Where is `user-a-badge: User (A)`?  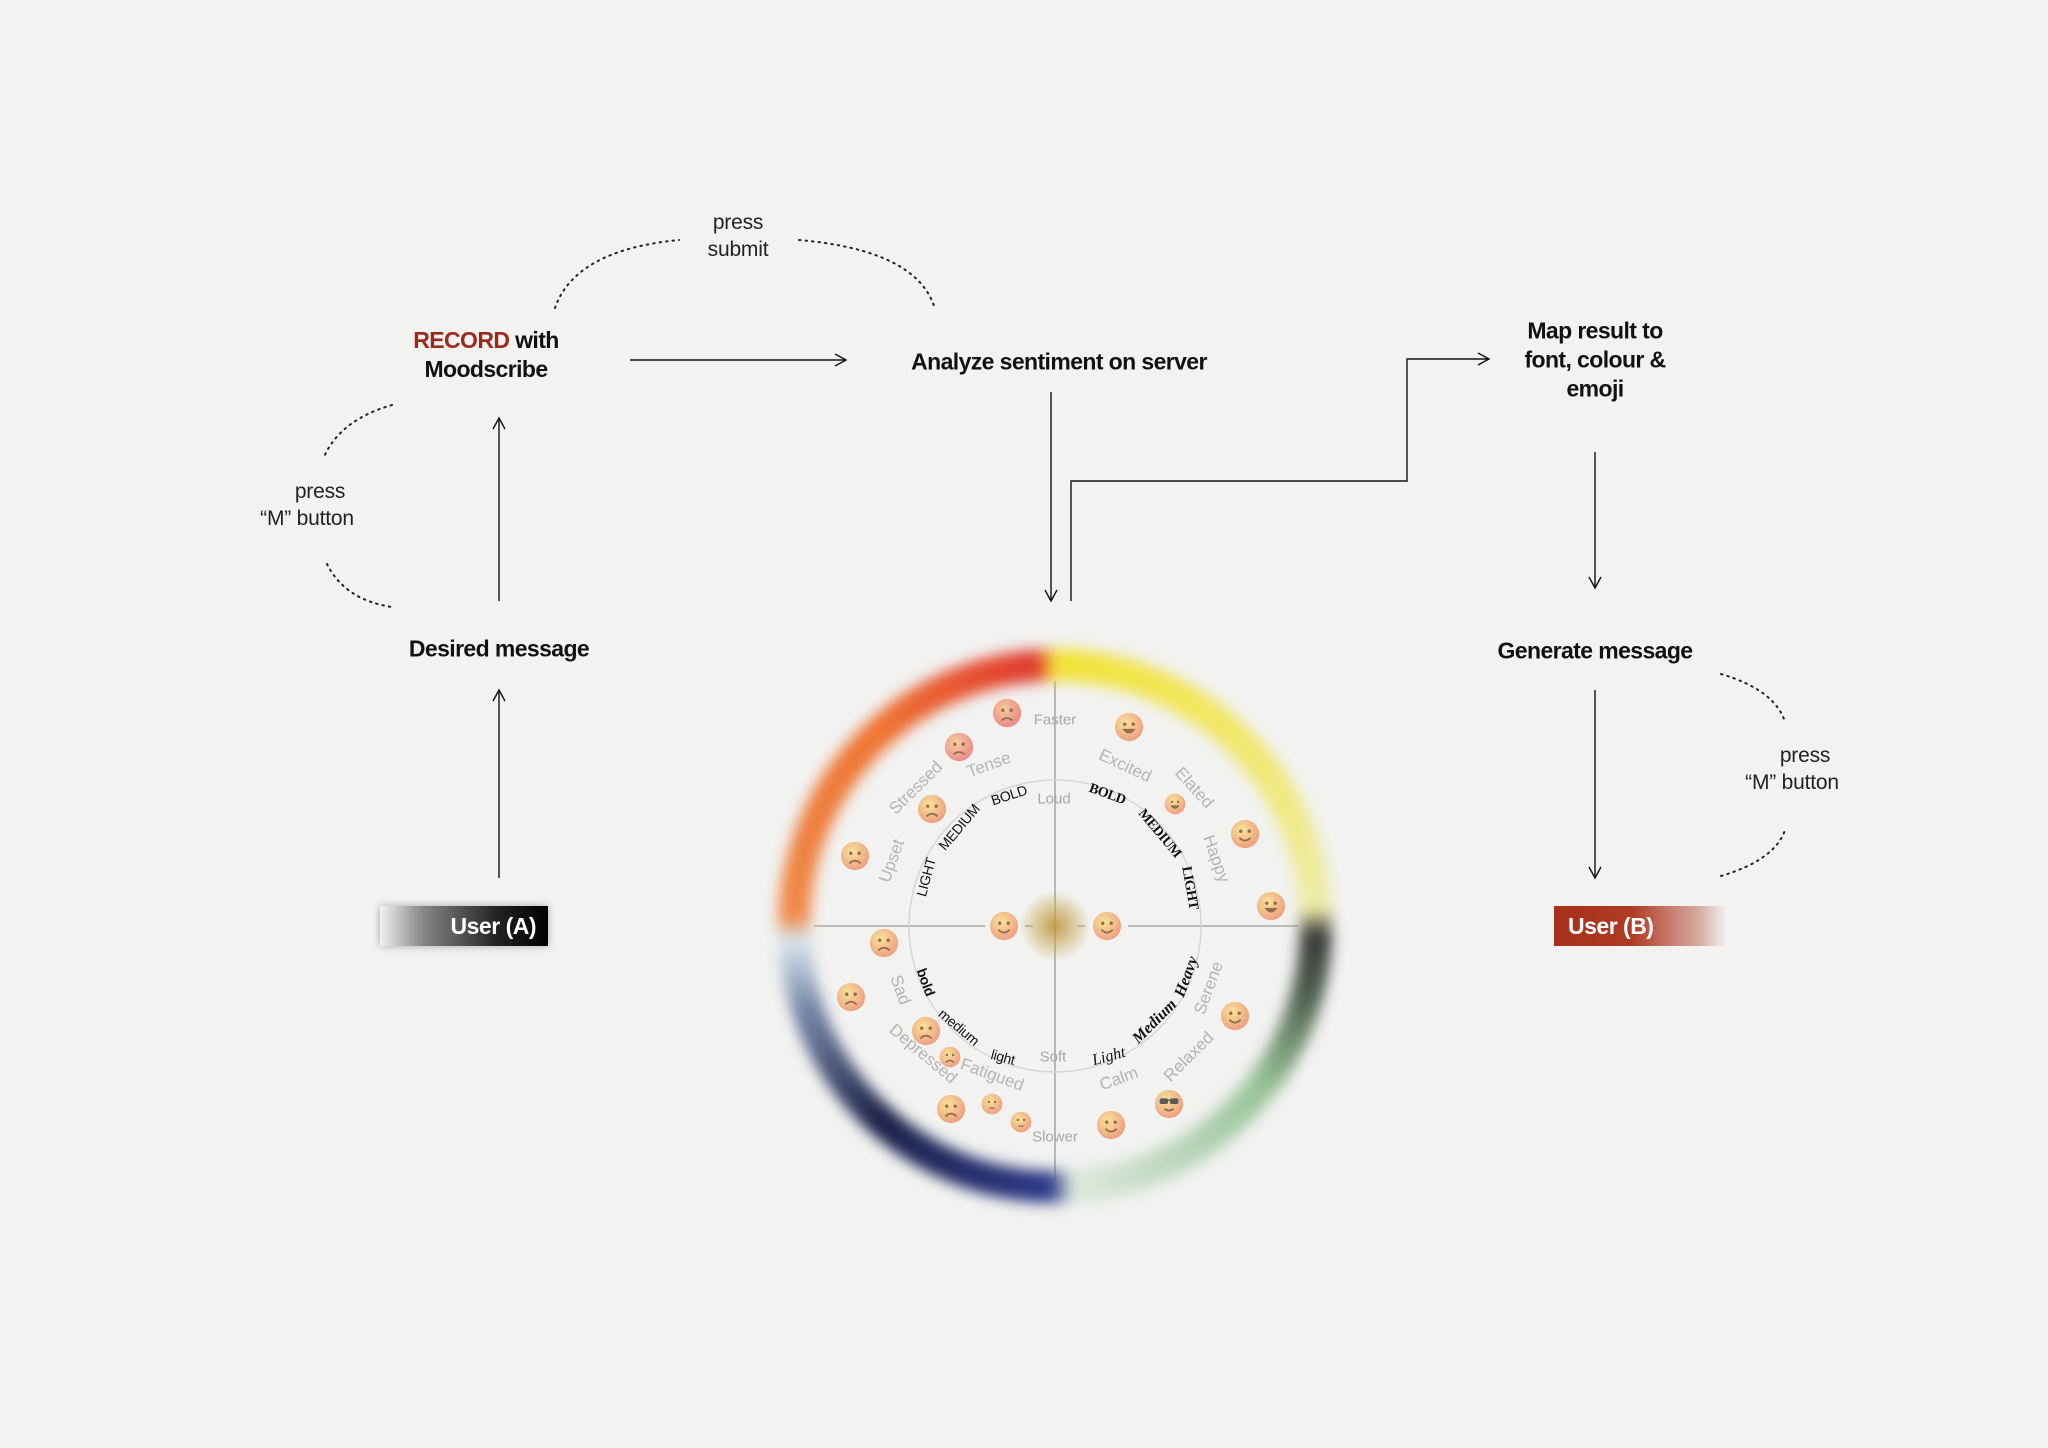 user-a-badge: User (A) is located at coordinates (464, 926).